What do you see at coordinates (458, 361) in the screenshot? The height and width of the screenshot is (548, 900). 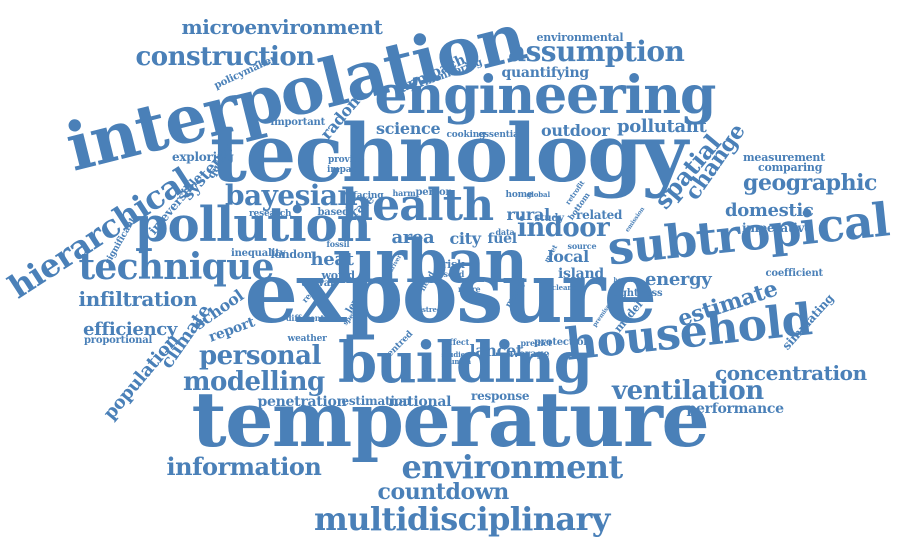 I see `word-human: human` at bounding box center [458, 361].